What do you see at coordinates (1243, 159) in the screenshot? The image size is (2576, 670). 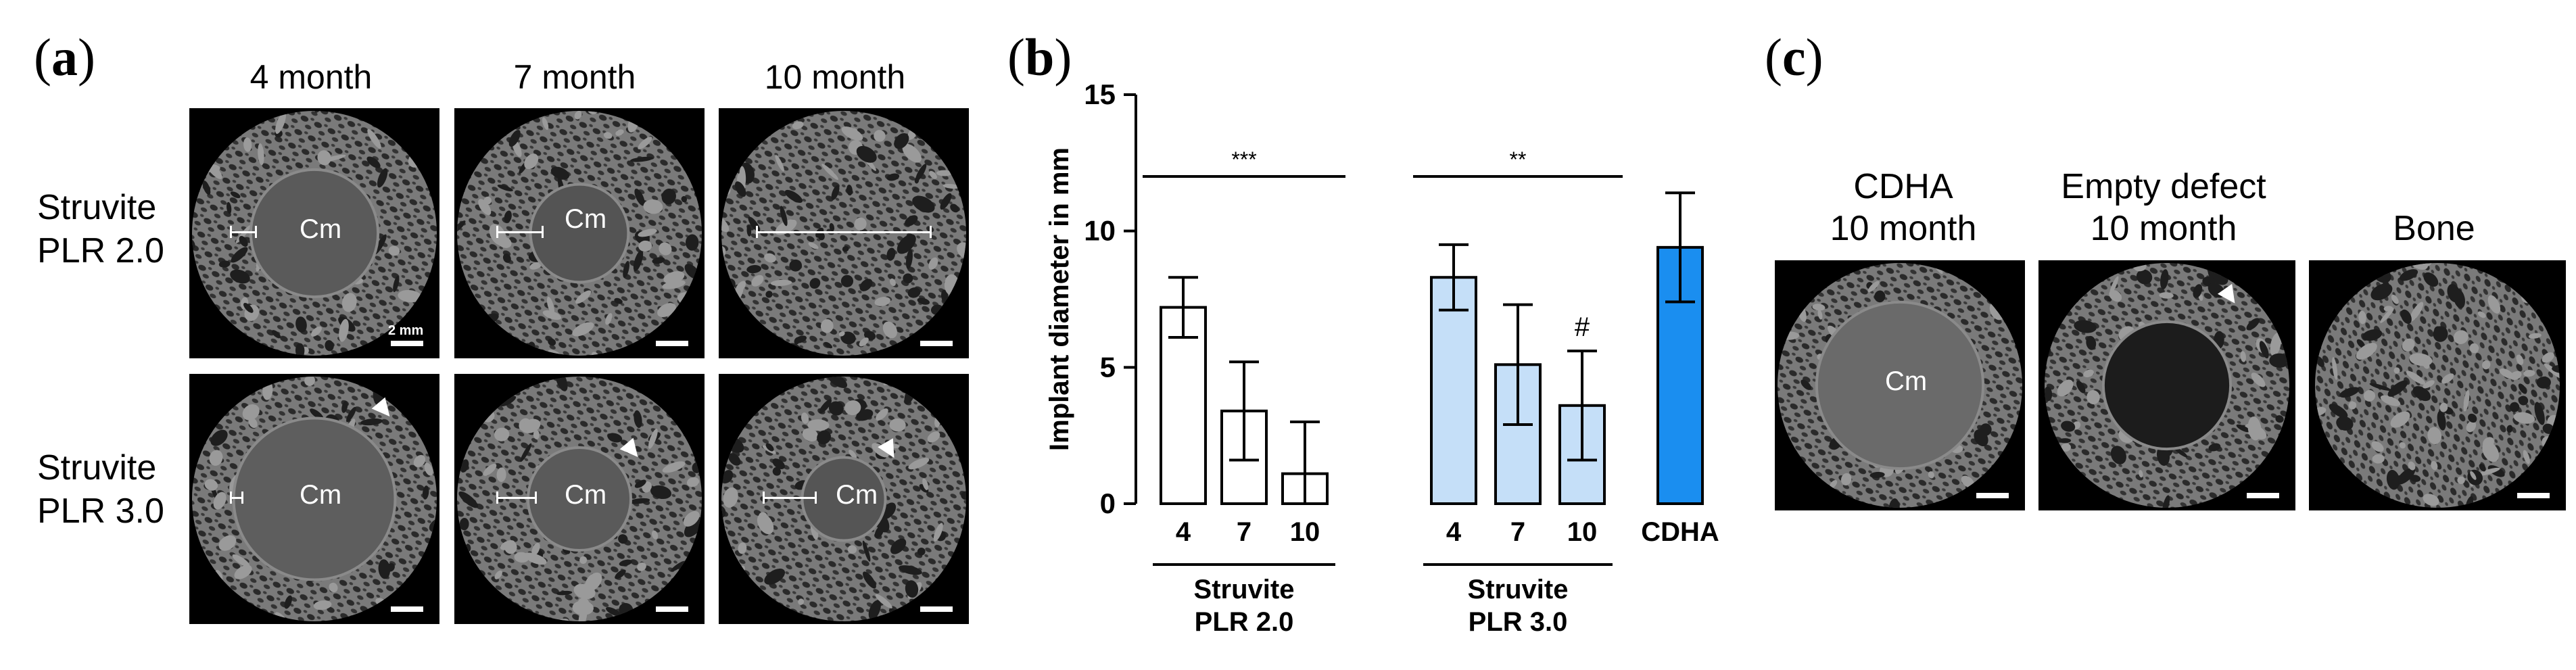 I see `significance-marker: ***` at bounding box center [1243, 159].